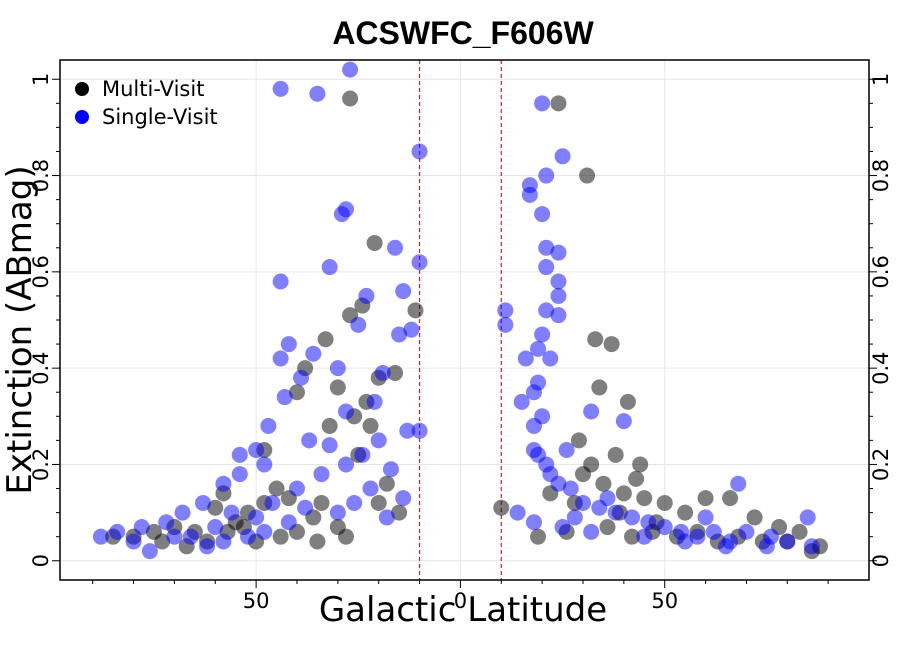 The width and height of the screenshot is (900, 655). I want to click on legend-marker-multi-visit, so click(82, 89).